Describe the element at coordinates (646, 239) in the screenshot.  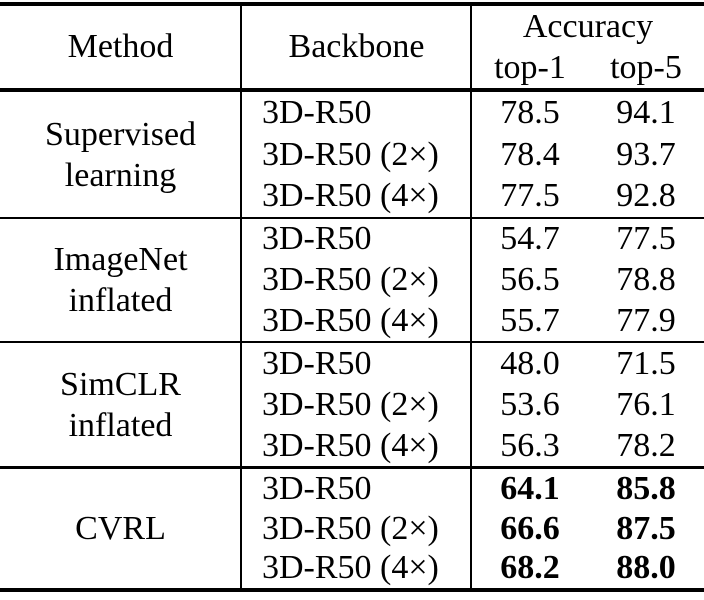
I see `top5-cell: 77.5` at that location.